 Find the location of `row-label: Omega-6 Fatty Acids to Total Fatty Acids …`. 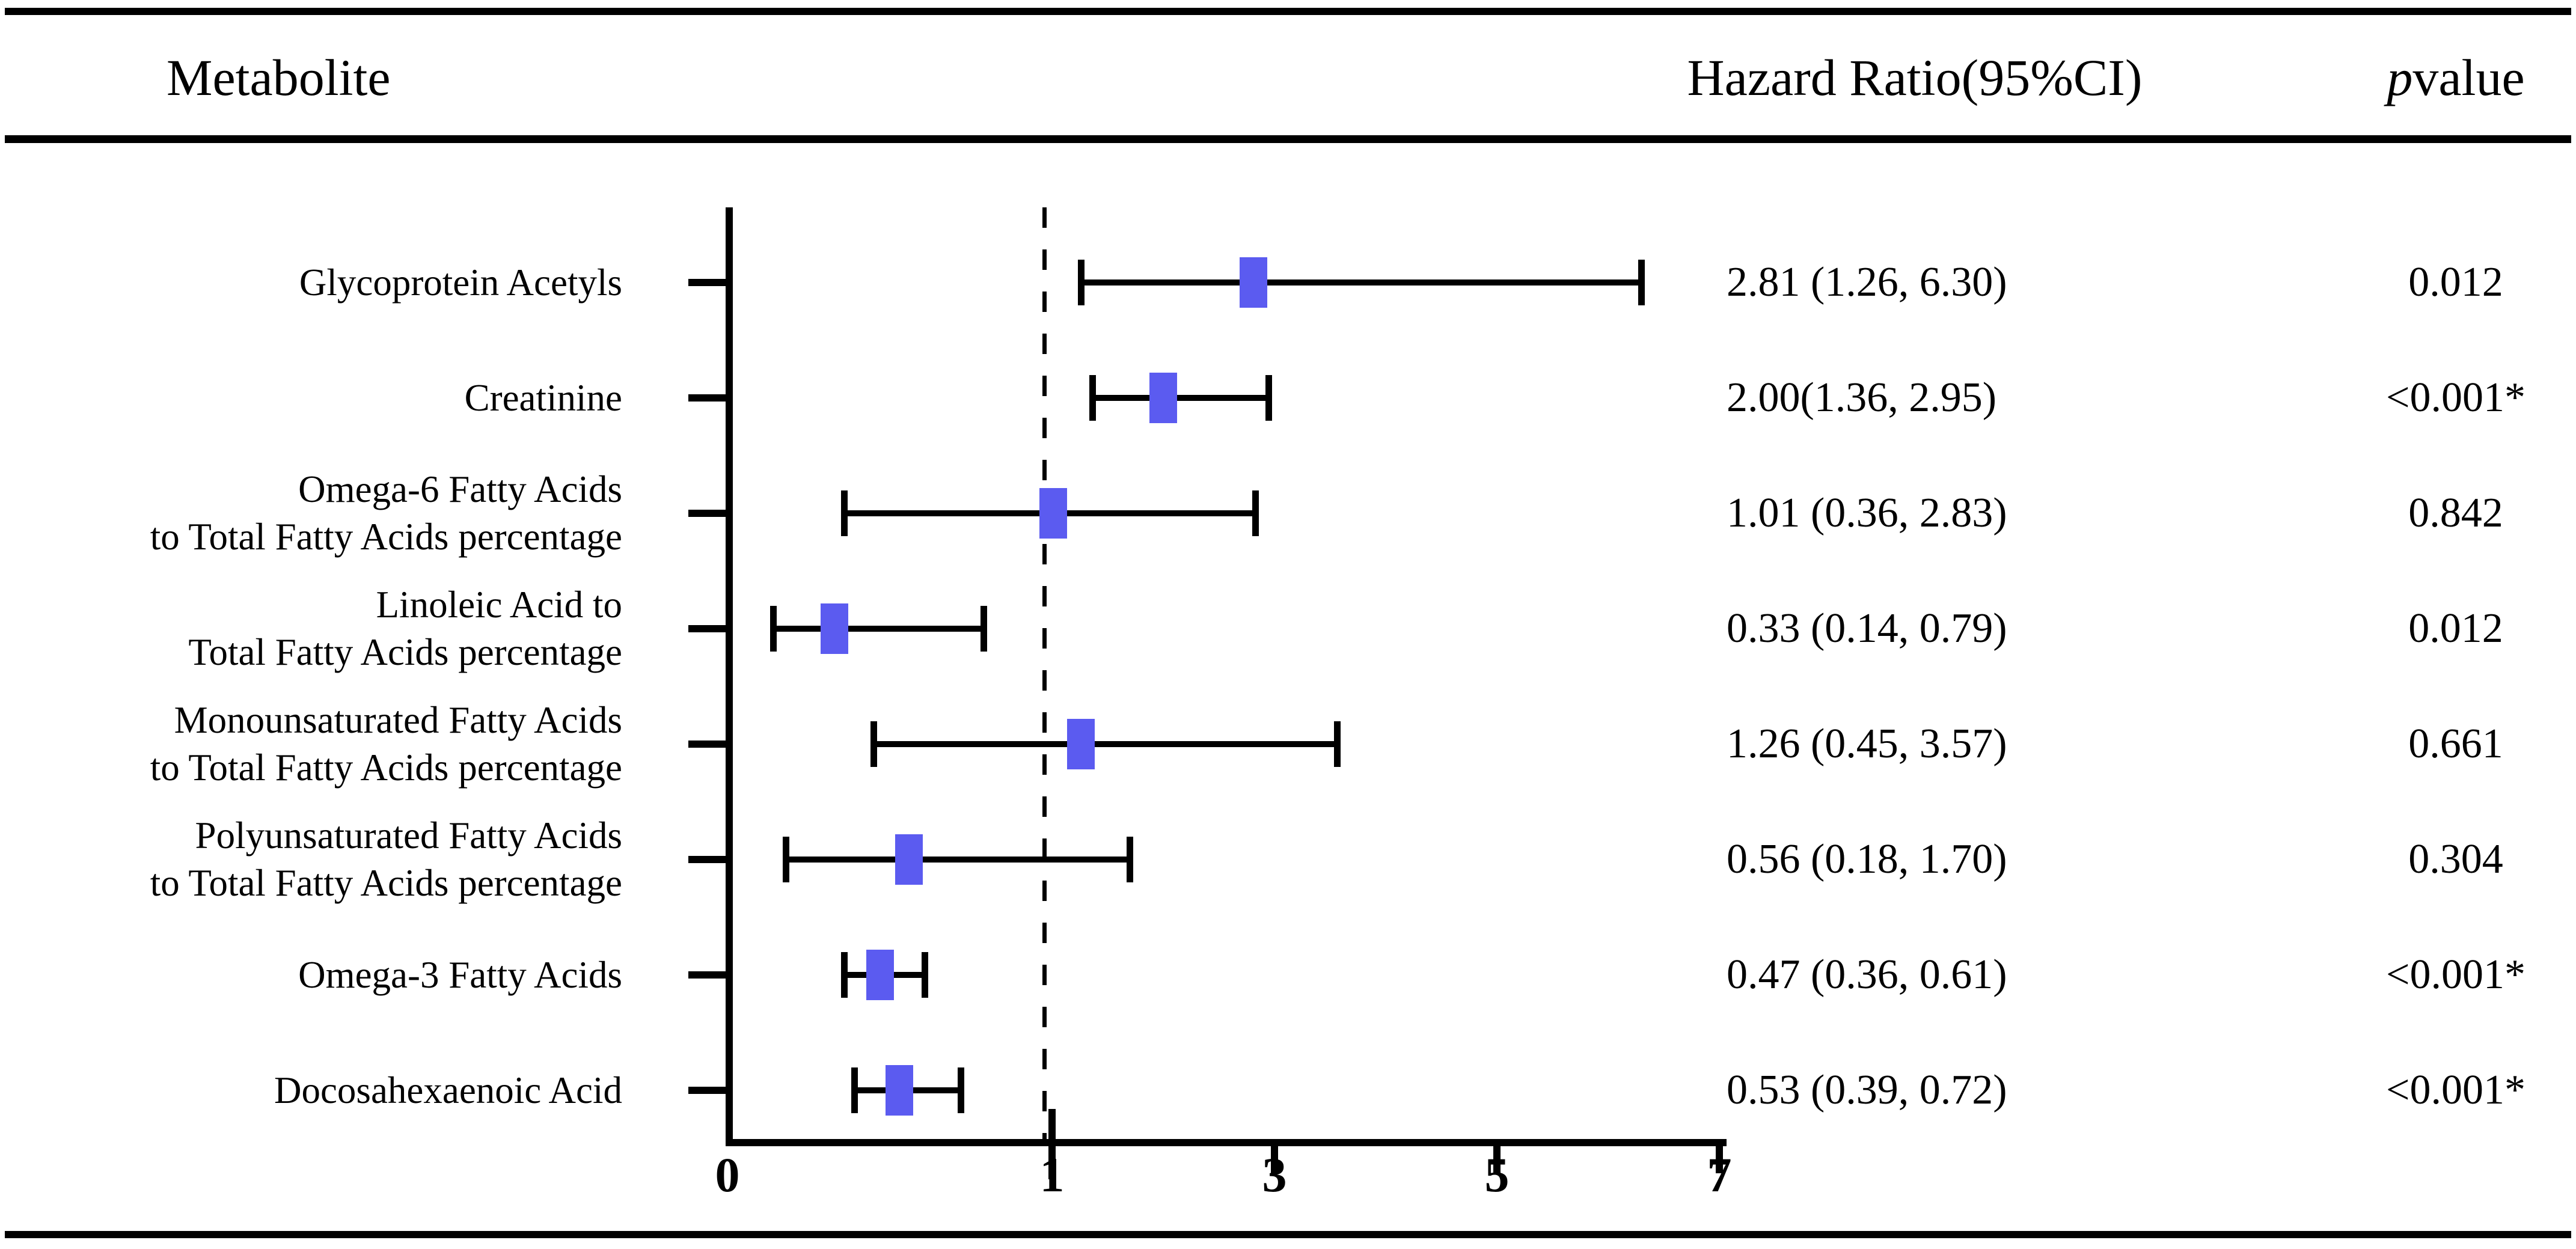

row-label: Omega-6 Fatty Acids to Total Fatty Acids … is located at coordinates (311, 513).